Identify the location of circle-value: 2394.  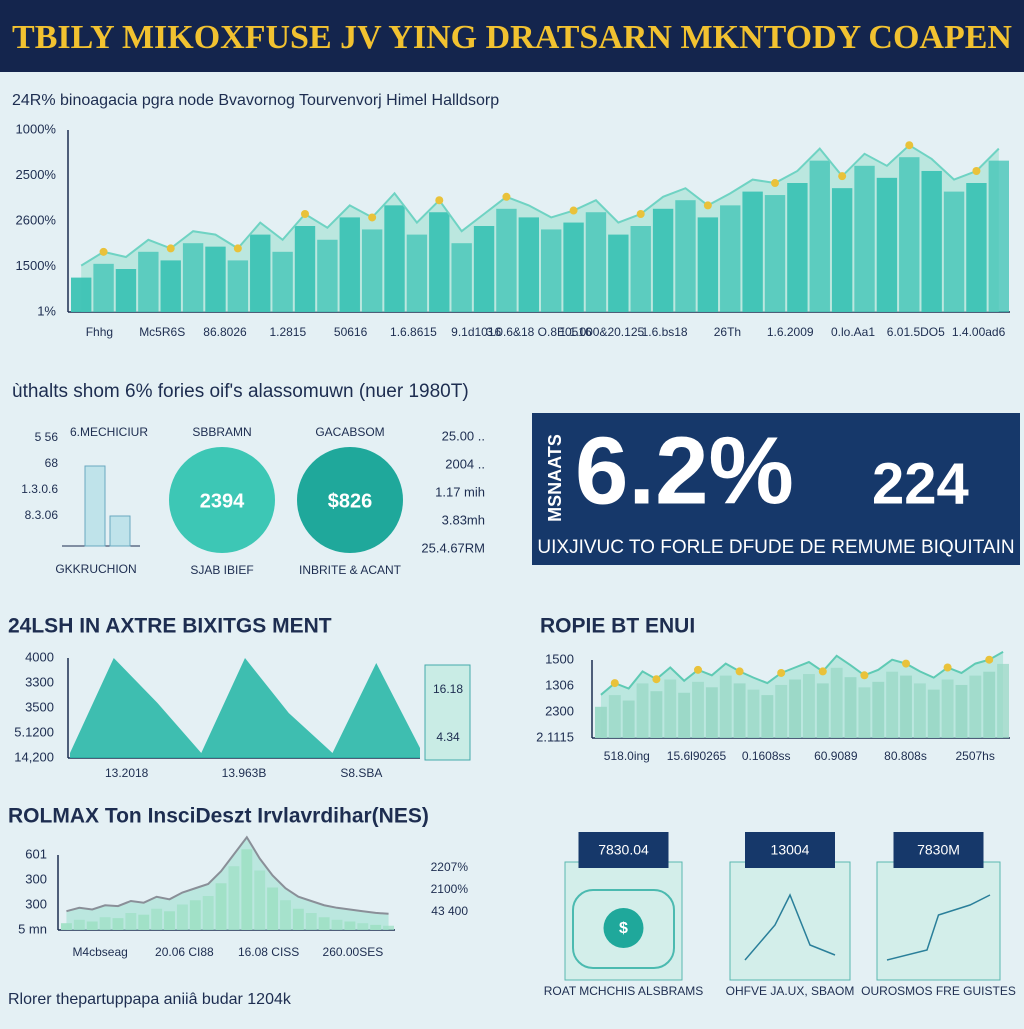
(222, 501).